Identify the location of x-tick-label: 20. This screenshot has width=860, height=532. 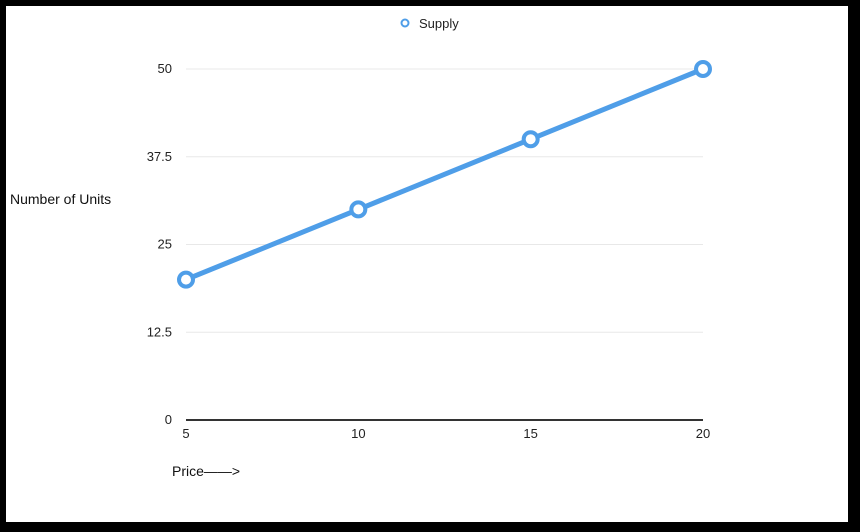
(703, 433).